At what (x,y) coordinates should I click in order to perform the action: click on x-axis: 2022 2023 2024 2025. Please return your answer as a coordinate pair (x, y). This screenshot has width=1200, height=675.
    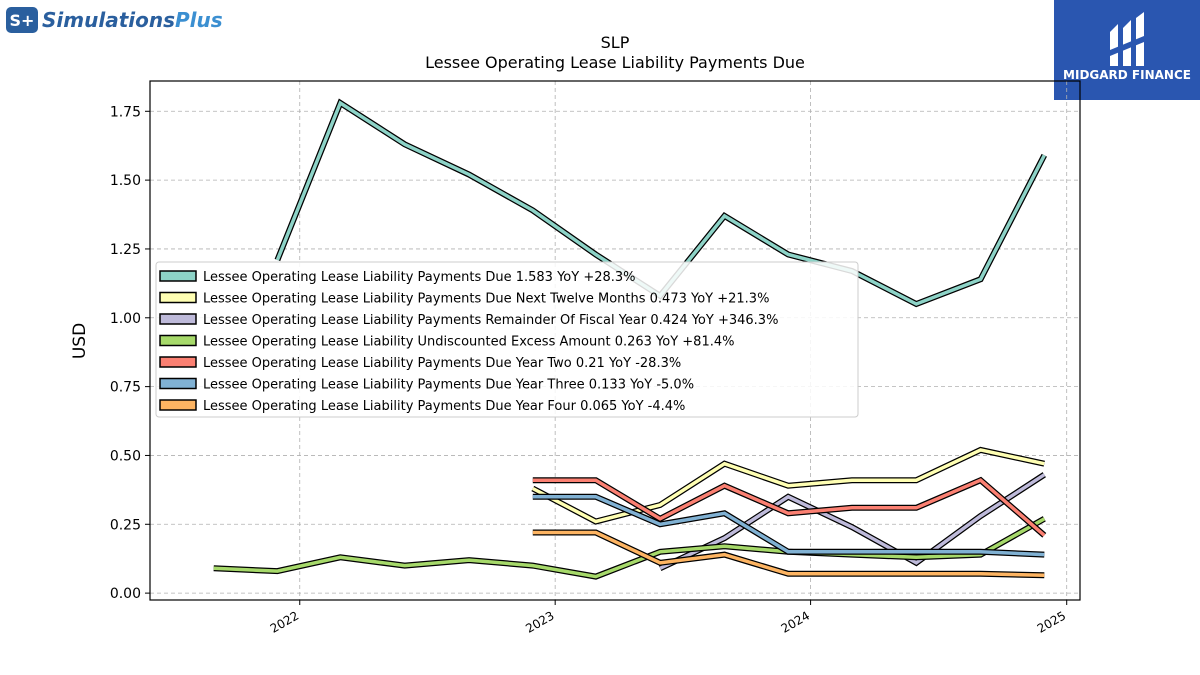
    Looking at the image, I should click on (668, 618).